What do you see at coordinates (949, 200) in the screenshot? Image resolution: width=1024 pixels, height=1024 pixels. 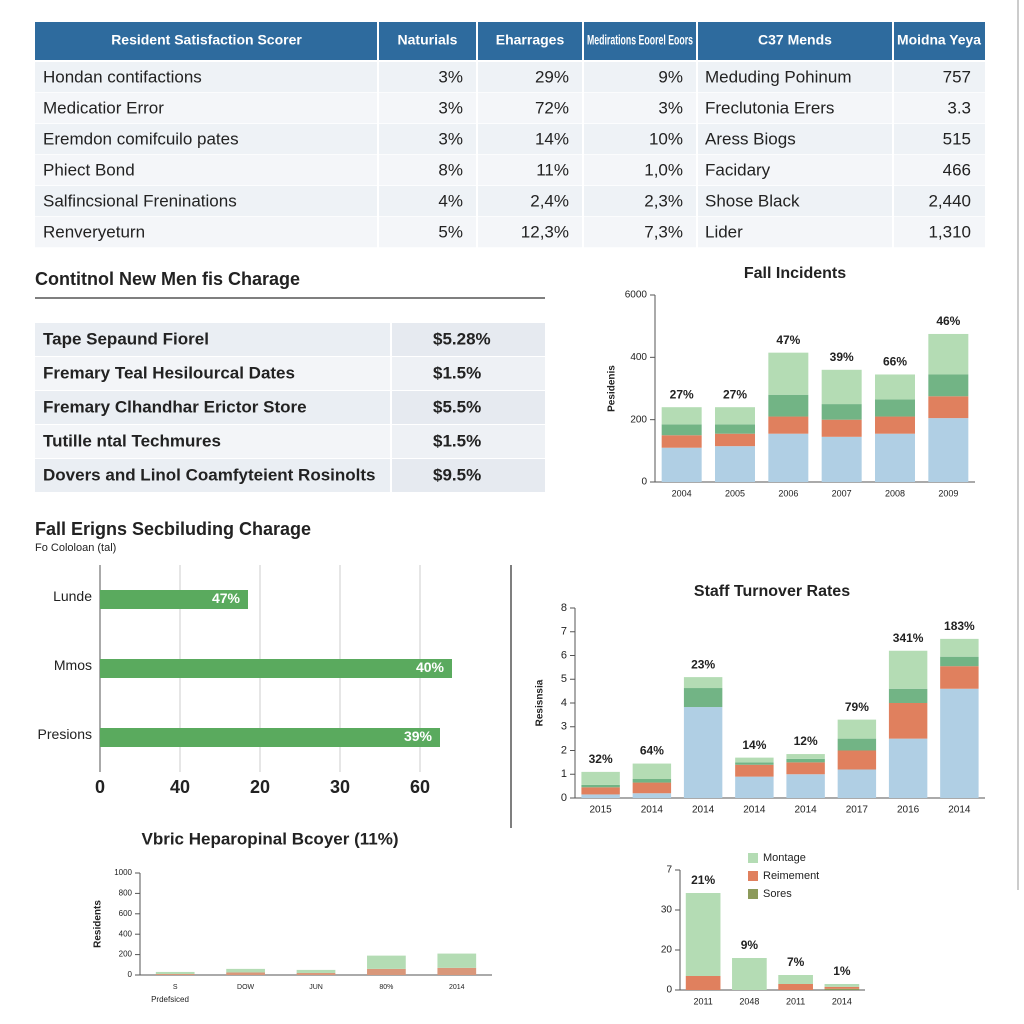 I see `table-cell: 2,440` at bounding box center [949, 200].